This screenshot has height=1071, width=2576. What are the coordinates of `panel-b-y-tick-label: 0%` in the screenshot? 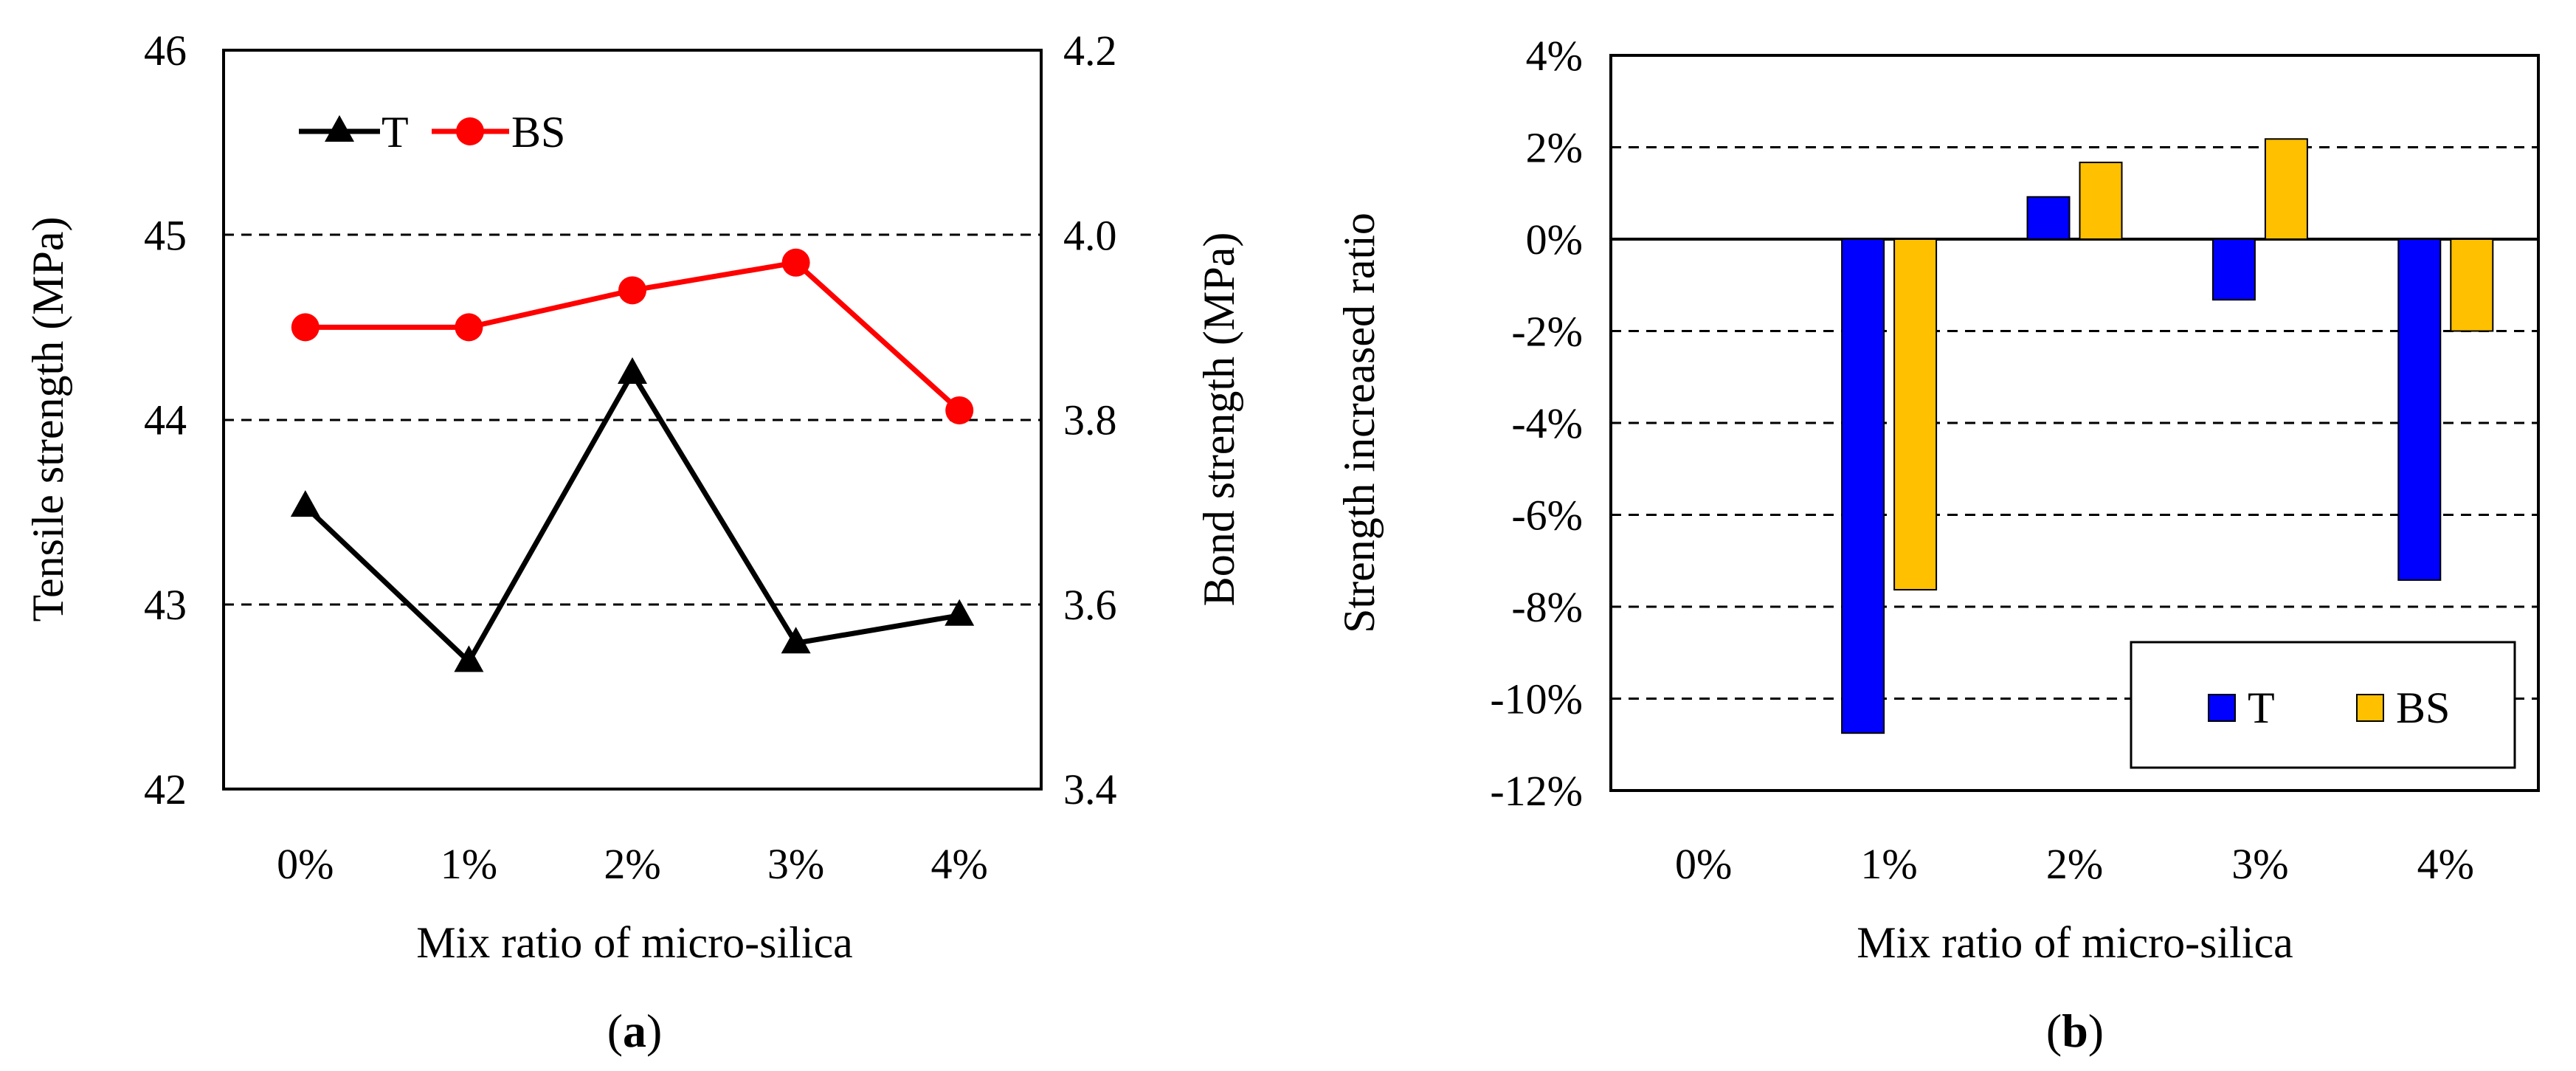 It's located at (1554, 240).